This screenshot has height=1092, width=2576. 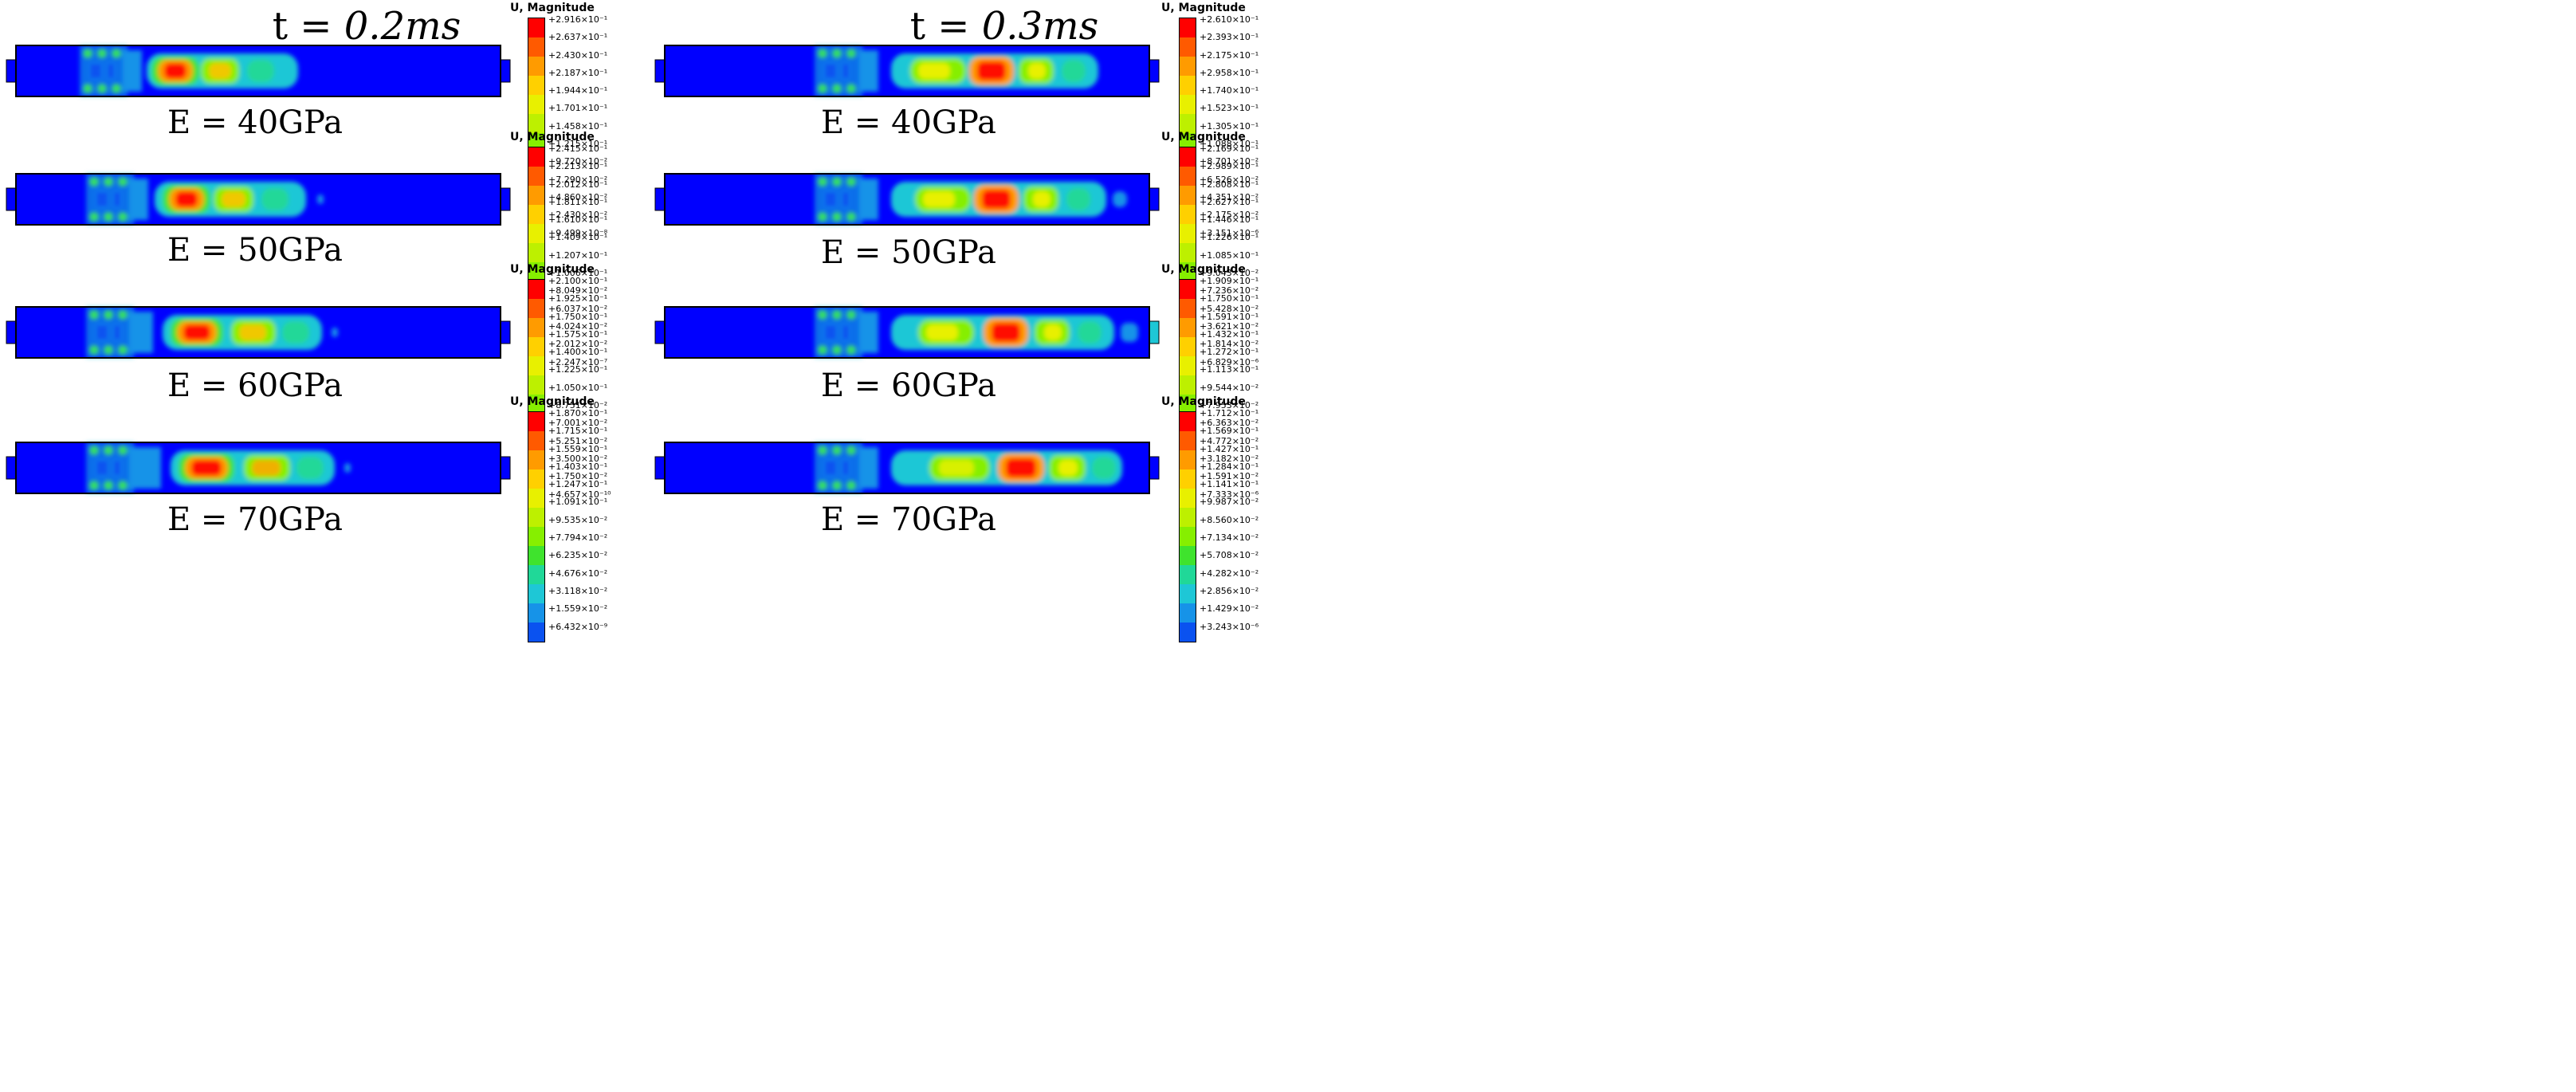 I want to click on legend-value: +3.621×10⁻², so click(x=1229, y=326).